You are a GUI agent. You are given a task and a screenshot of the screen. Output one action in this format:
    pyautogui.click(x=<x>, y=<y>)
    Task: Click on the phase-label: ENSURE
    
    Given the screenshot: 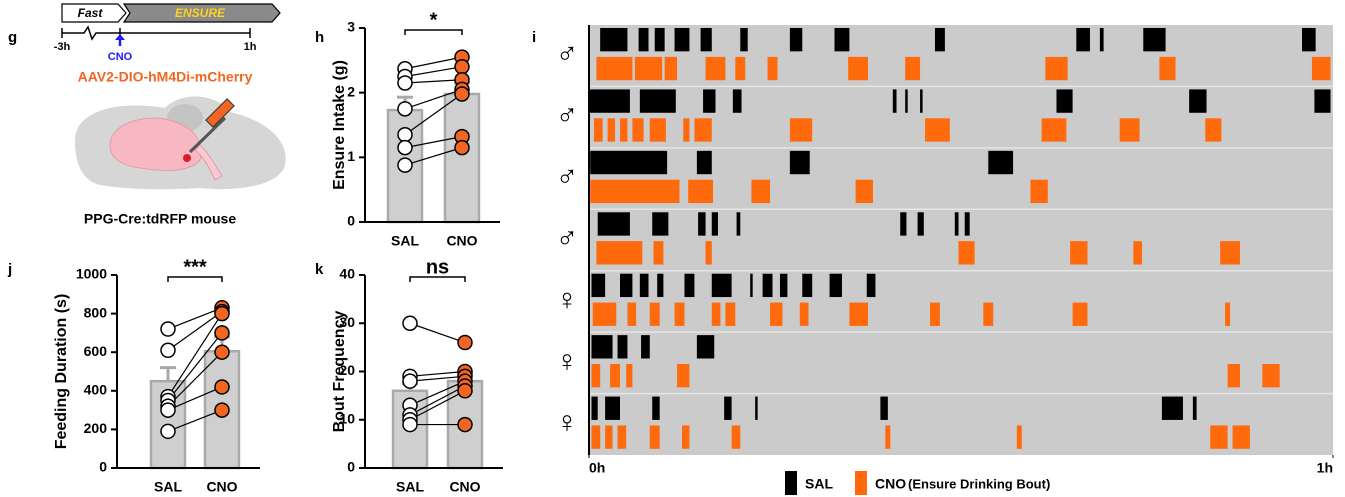 What is the action you would take?
    pyautogui.click(x=200, y=13)
    